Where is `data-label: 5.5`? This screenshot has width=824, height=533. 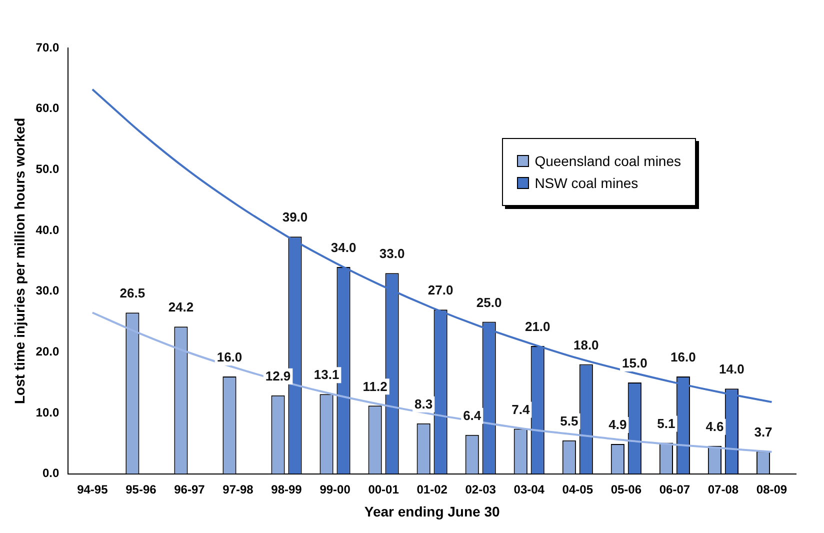
data-label: 5.5 is located at coordinates (569, 420).